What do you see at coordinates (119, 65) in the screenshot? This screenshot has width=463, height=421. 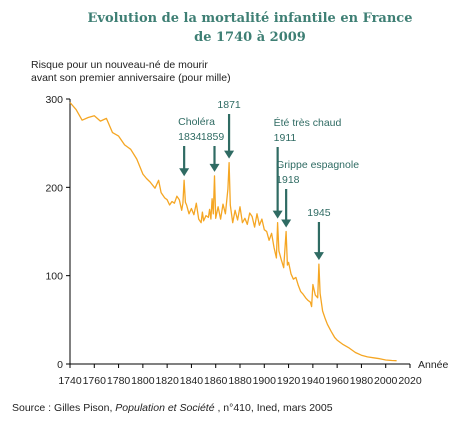 I see `y-axis-label-line-1: Risque pour un nouveau-né de mourir` at bounding box center [119, 65].